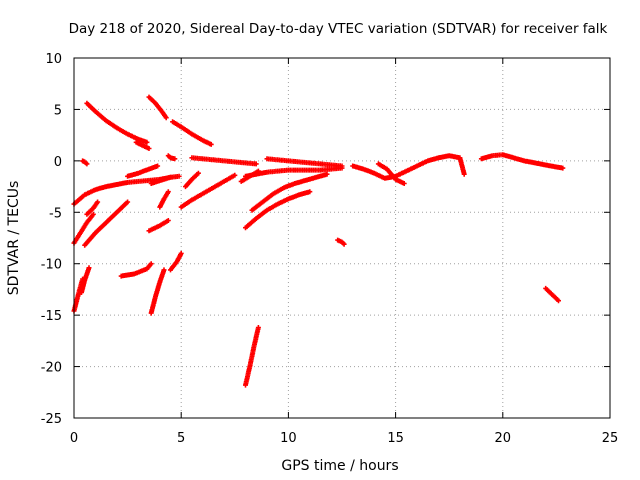 The image size is (640, 480). What do you see at coordinates (610, 438) in the screenshot?
I see `x-tick-label: 25` at bounding box center [610, 438].